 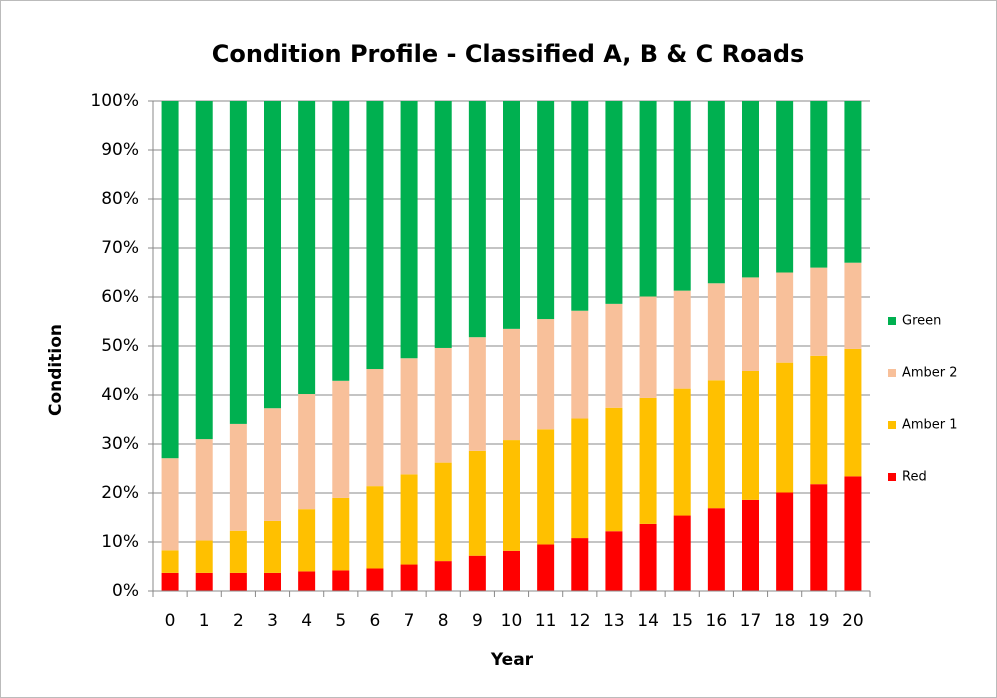 I want to click on y-tick-label: 60%, so click(x=120, y=297).